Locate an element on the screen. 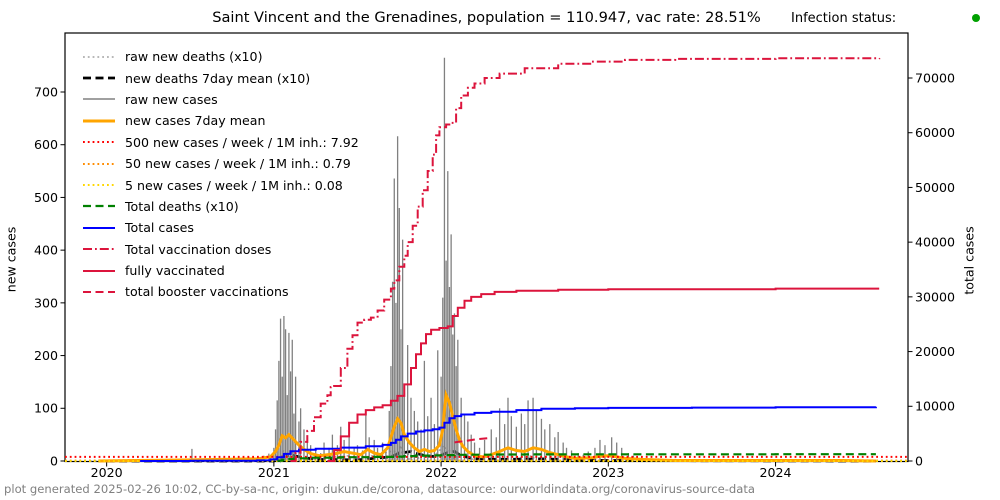 The width and height of the screenshot is (1000, 500). left-y-tick-label: 100 is located at coordinates (46, 408).